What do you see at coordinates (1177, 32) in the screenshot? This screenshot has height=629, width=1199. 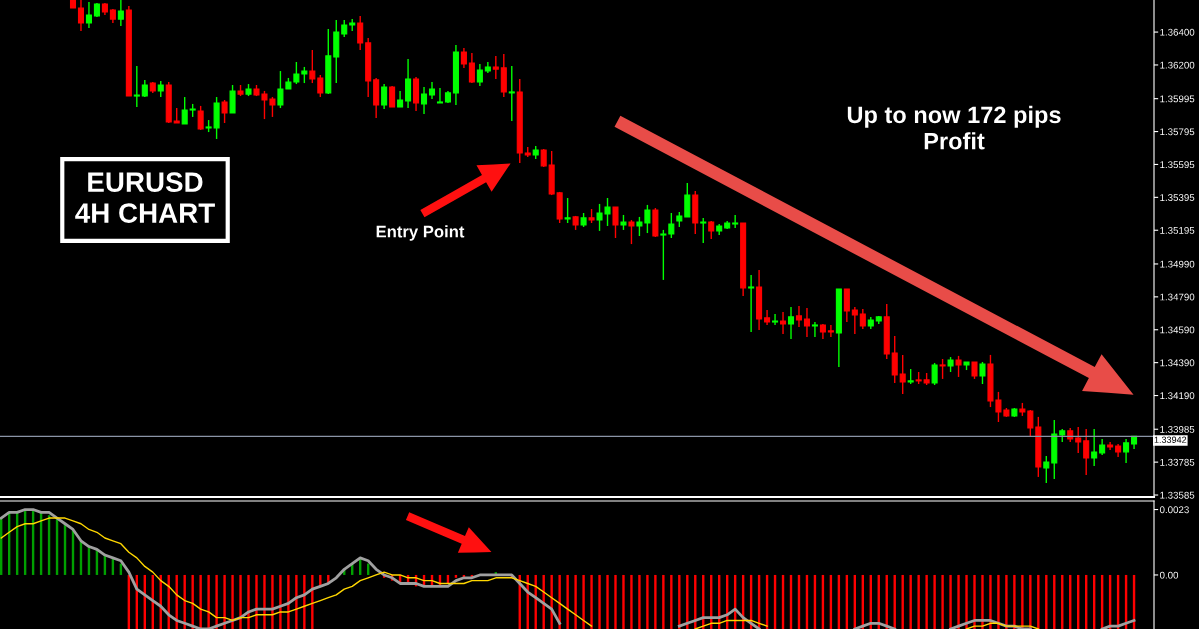 I see `y-tick-label: 1.36400` at bounding box center [1177, 32].